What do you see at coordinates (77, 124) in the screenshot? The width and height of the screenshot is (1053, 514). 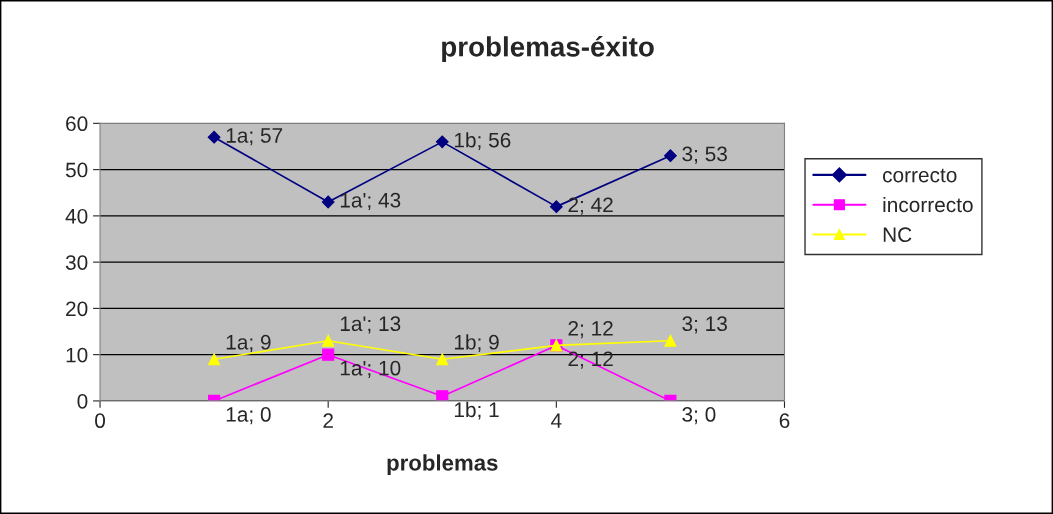 I see `y-tick-label: 60` at bounding box center [77, 124].